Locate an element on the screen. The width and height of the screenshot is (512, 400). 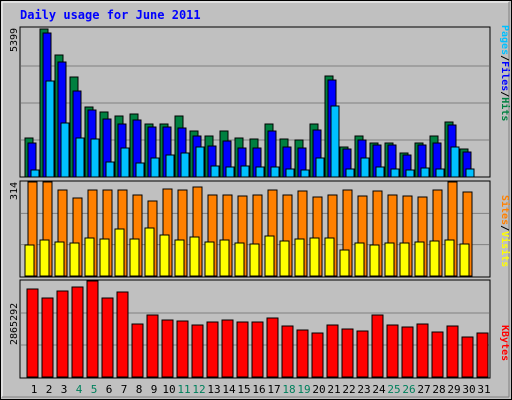
x-tick-label: 25 is located at coordinates (393, 389).